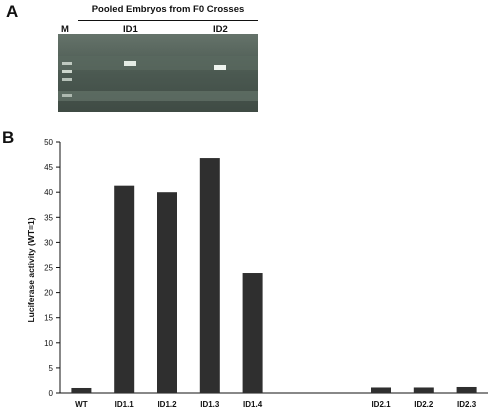  I want to click on gel-image, so click(158, 73).